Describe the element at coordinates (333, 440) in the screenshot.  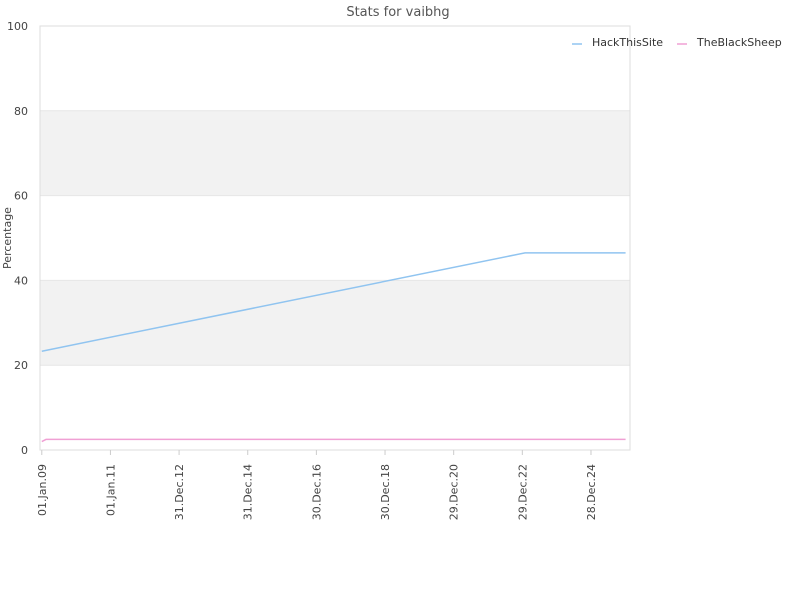
I see `series-line-theblacksheep` at that location.